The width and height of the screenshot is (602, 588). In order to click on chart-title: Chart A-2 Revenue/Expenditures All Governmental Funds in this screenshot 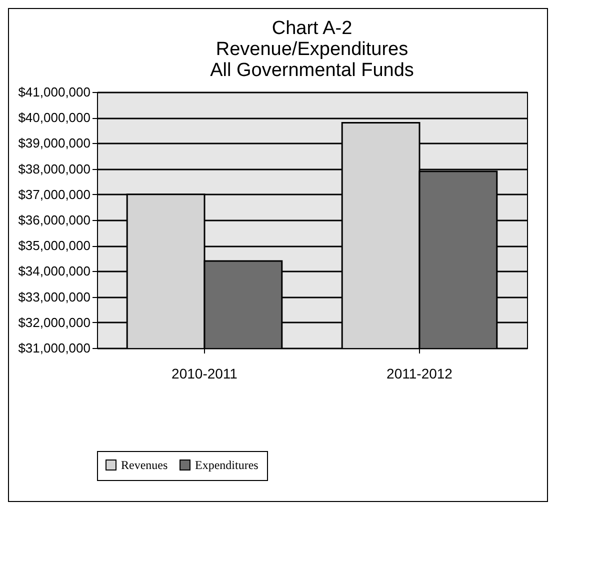, I will do `click(312, 49)`.